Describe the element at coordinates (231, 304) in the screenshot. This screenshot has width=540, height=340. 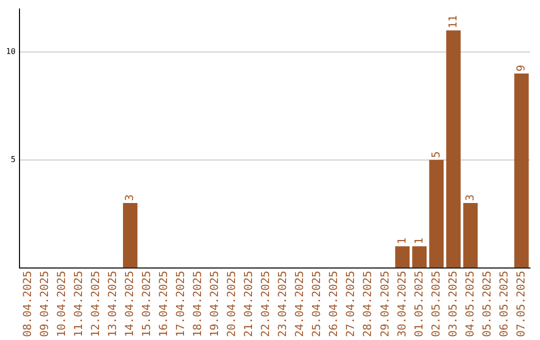
I see `x-tick-label: 20.04.2025` at that location.